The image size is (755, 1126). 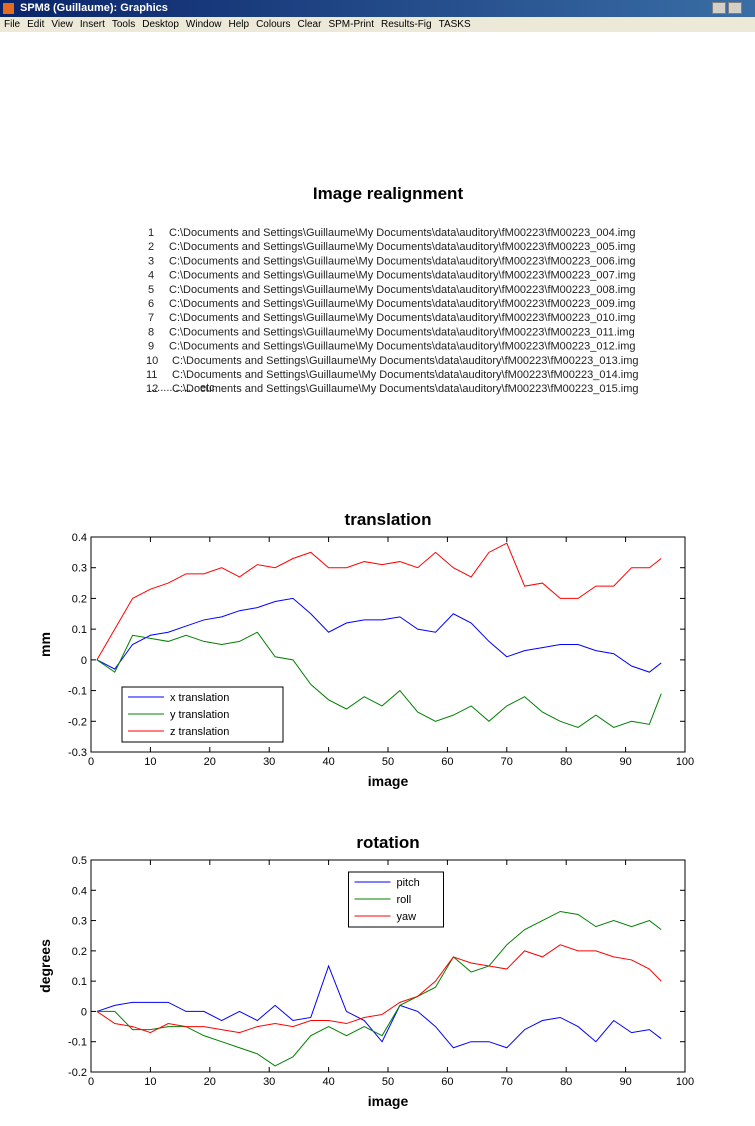 What do you see at coordinates (151, 347) in the screenshot?
I see `file-index: 9` at bounding box center [151, 347].